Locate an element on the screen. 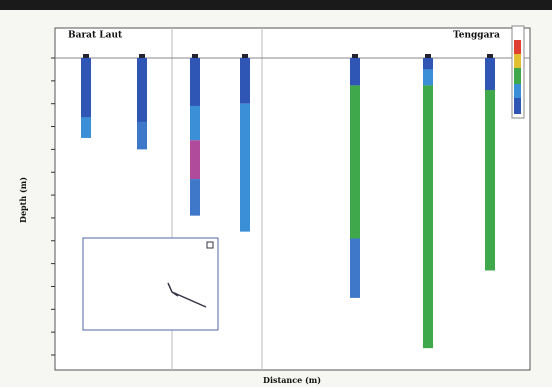  inset-map is located at coordinates (150, 284).